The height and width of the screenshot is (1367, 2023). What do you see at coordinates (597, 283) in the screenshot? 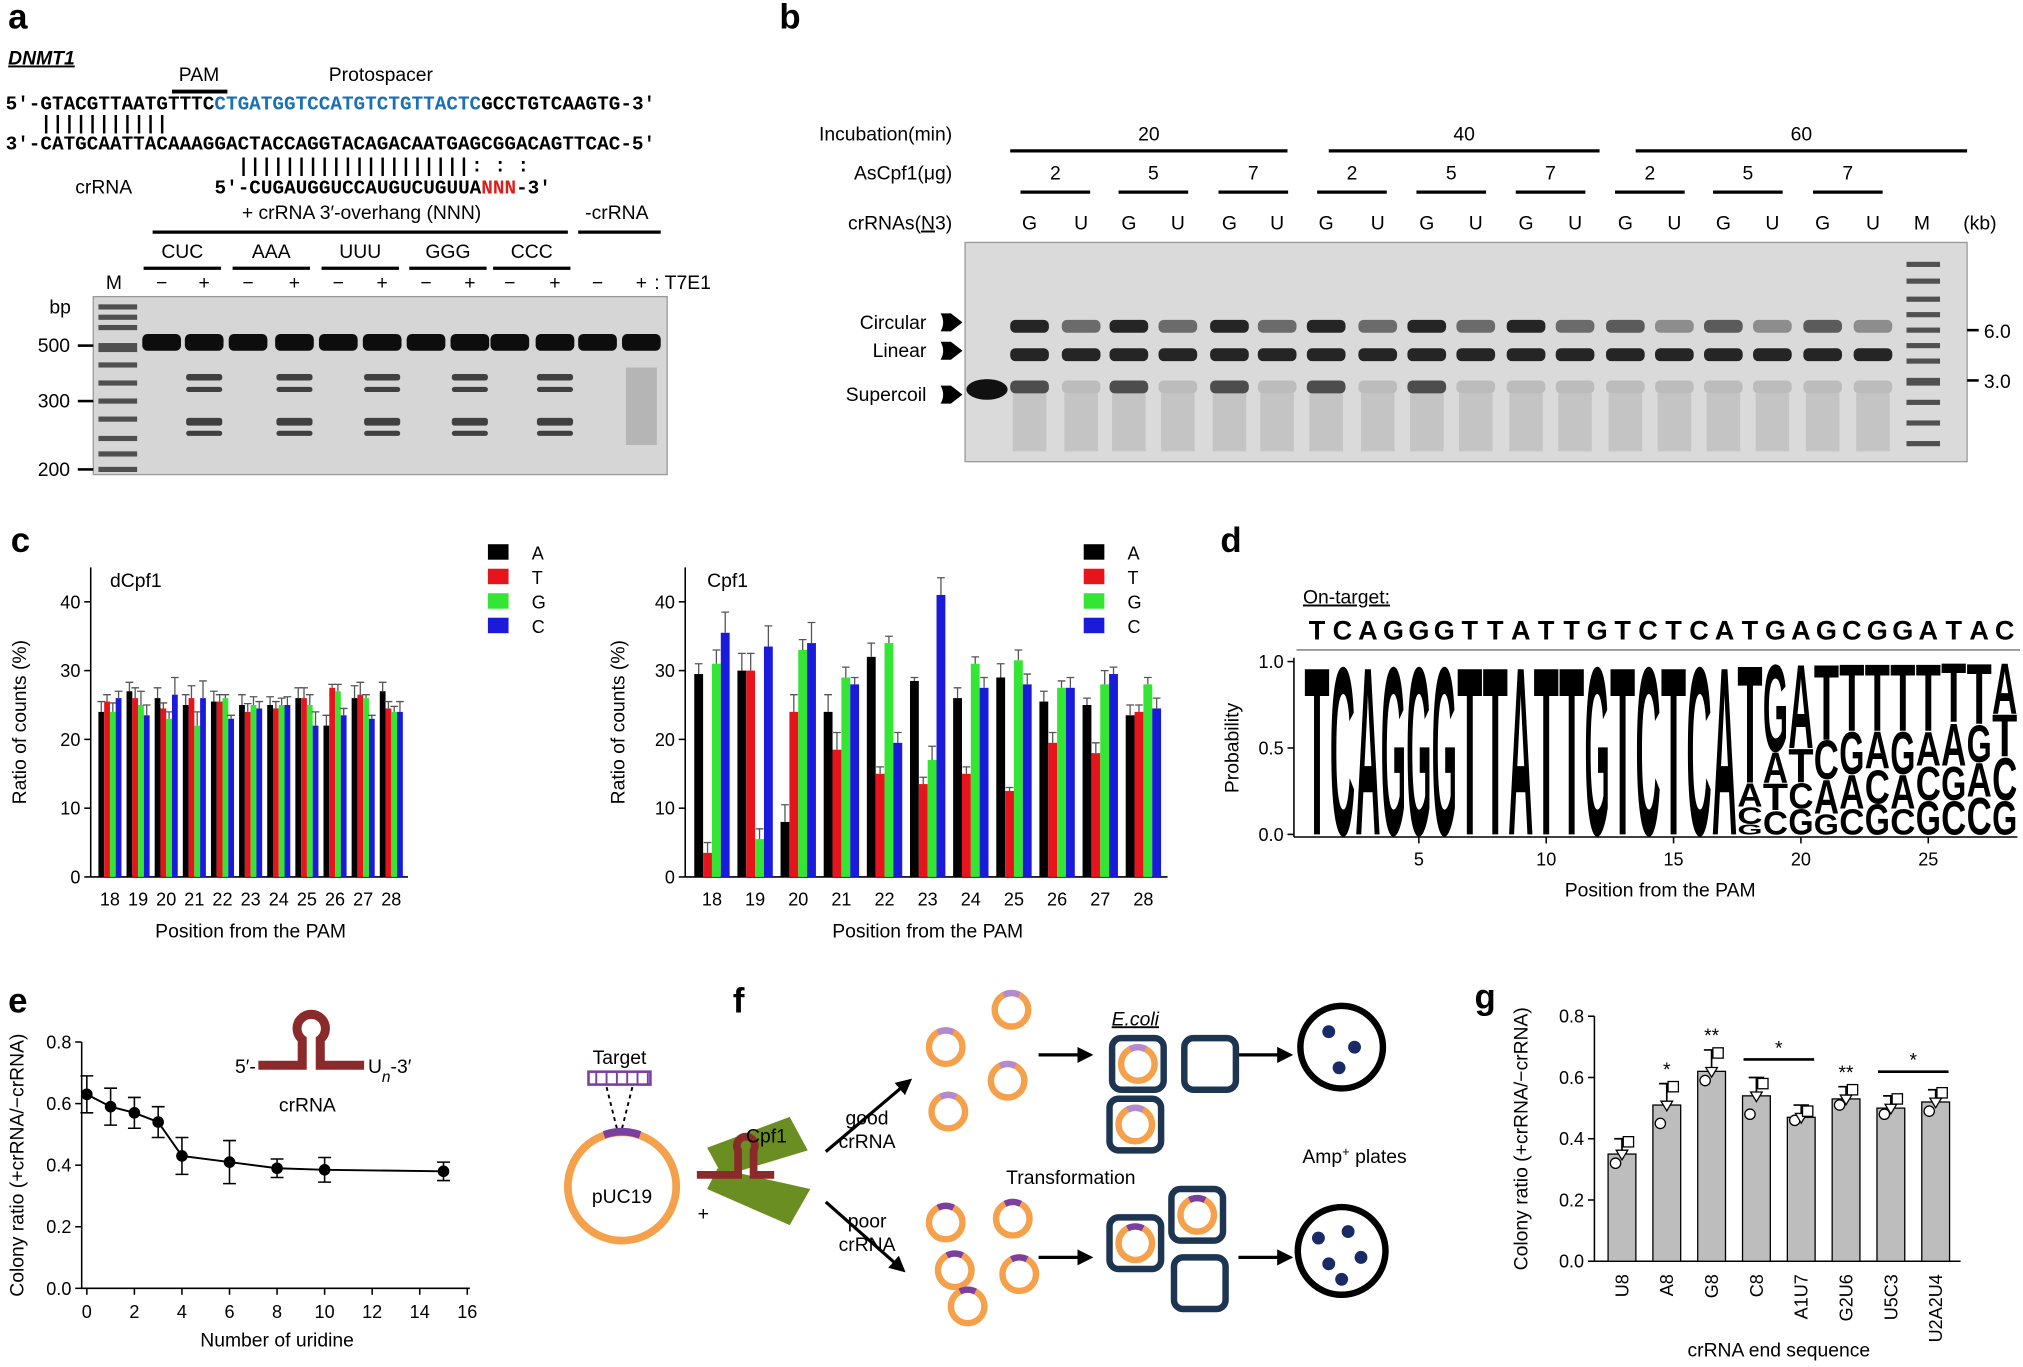
I see `treatment-sign: −` at bounding box center [597, 283].